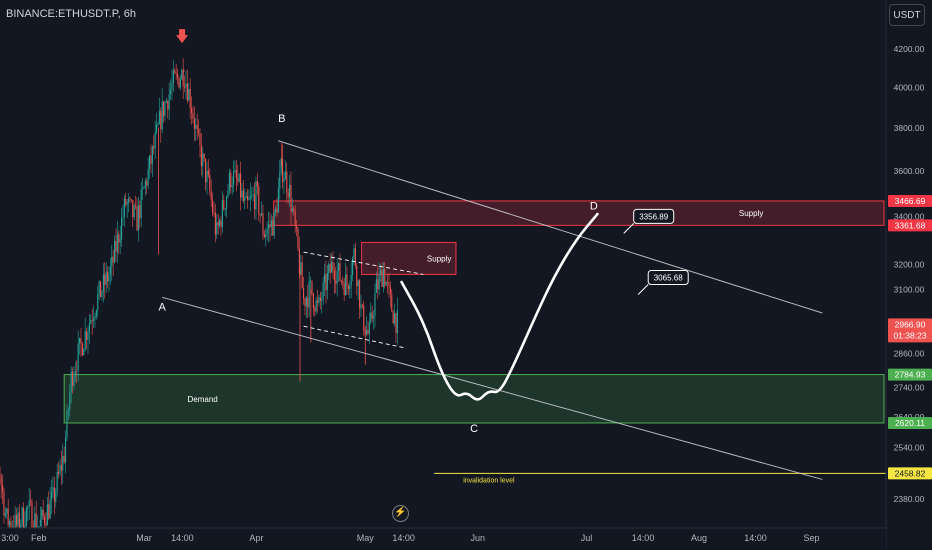  I want to click on y-tick-label: 4200.00, so click(909, 49).